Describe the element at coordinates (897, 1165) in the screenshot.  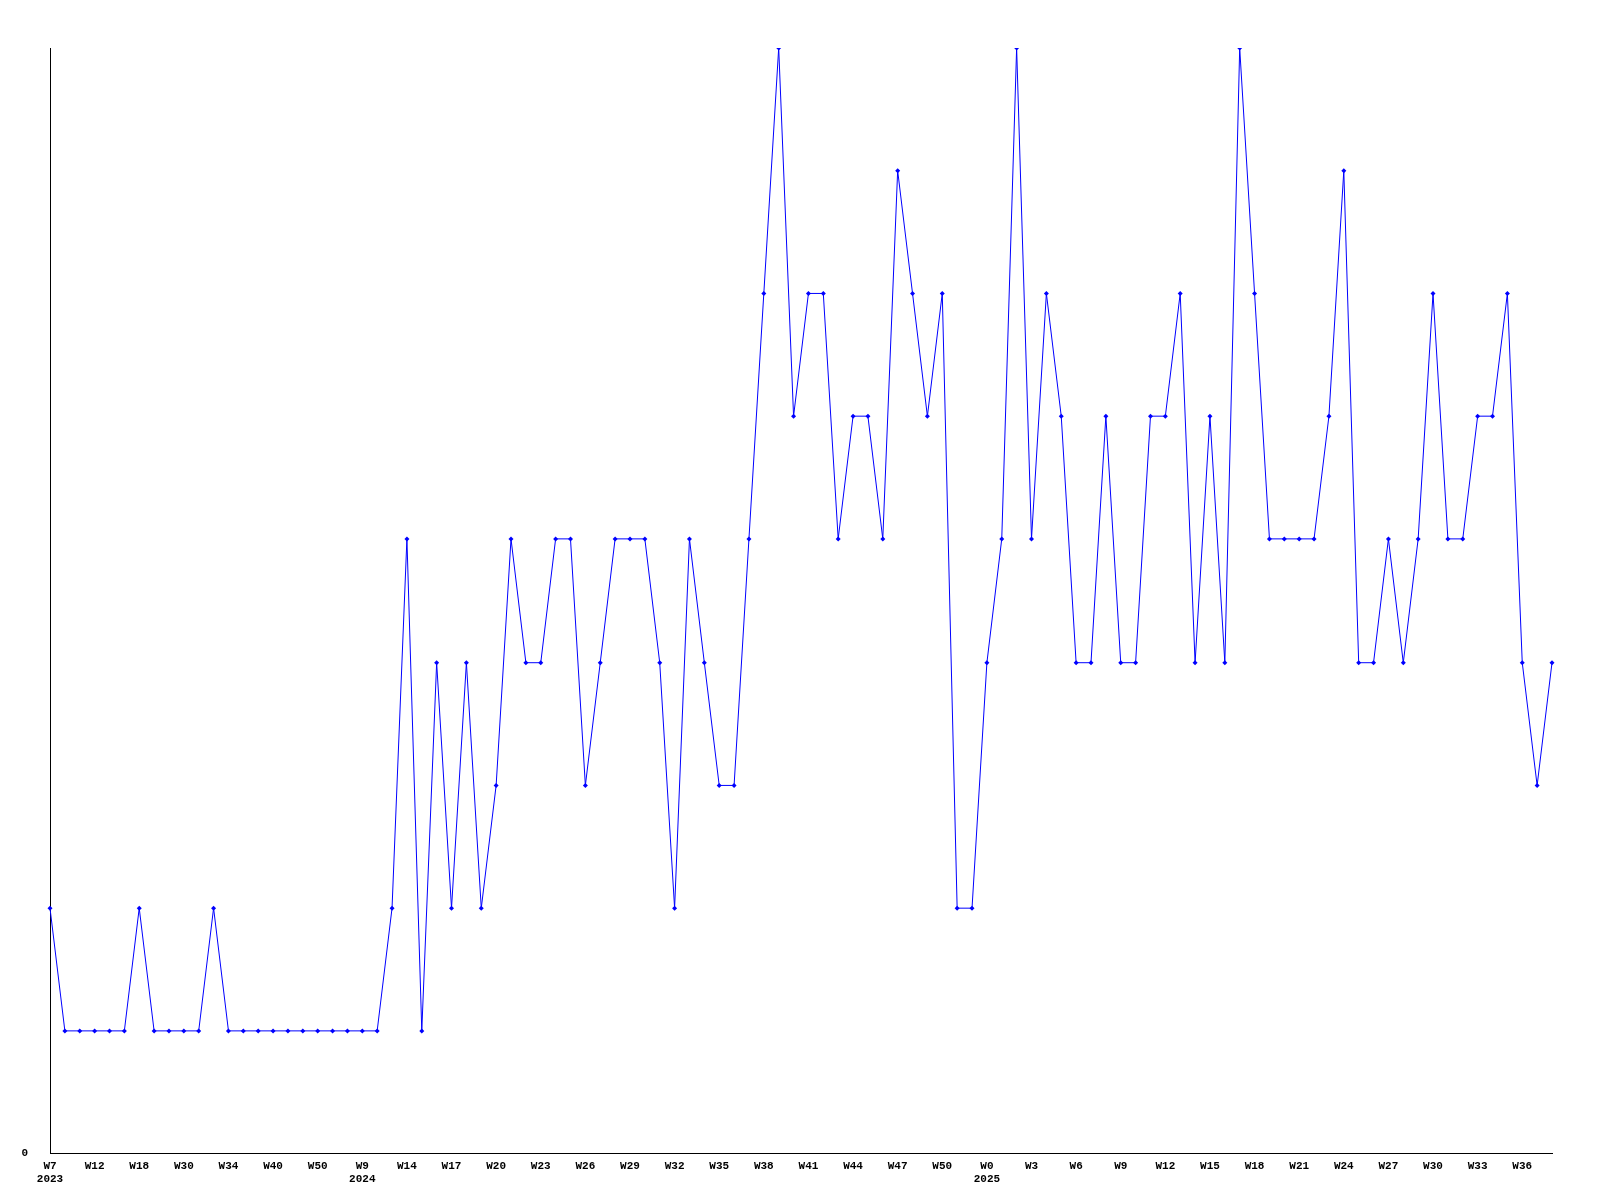
I see `x-tick-label: W47` at that location.